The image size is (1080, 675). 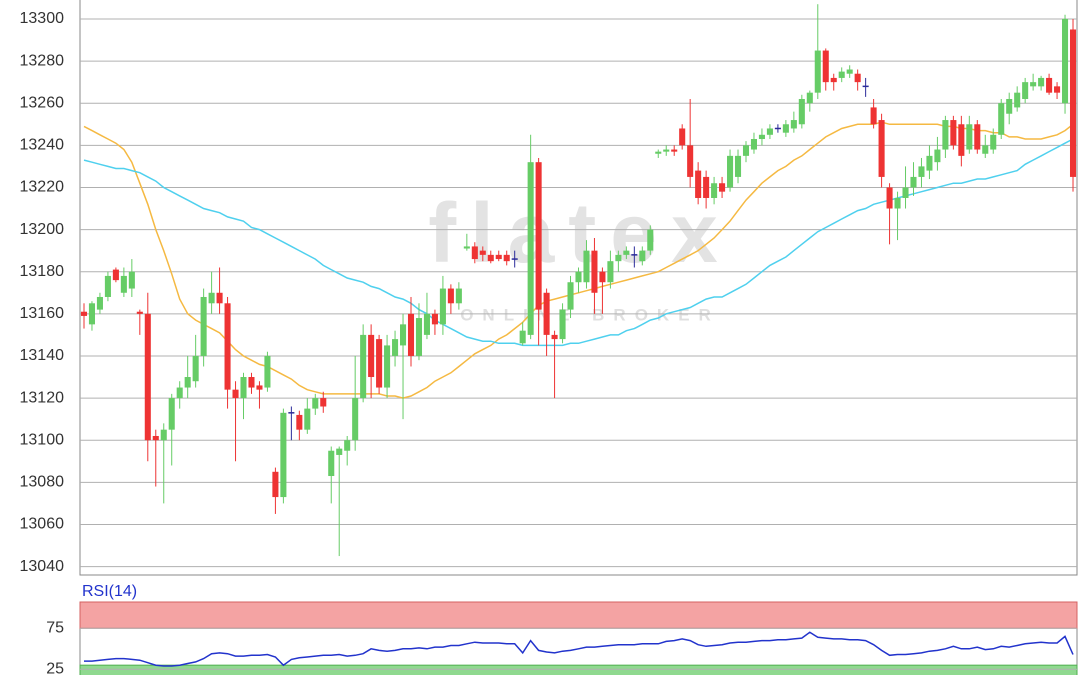 What do you see at coordinates (55, 627) in the screenshot?
I see `y-tick-label: 75` at bounding box center [55, 627].